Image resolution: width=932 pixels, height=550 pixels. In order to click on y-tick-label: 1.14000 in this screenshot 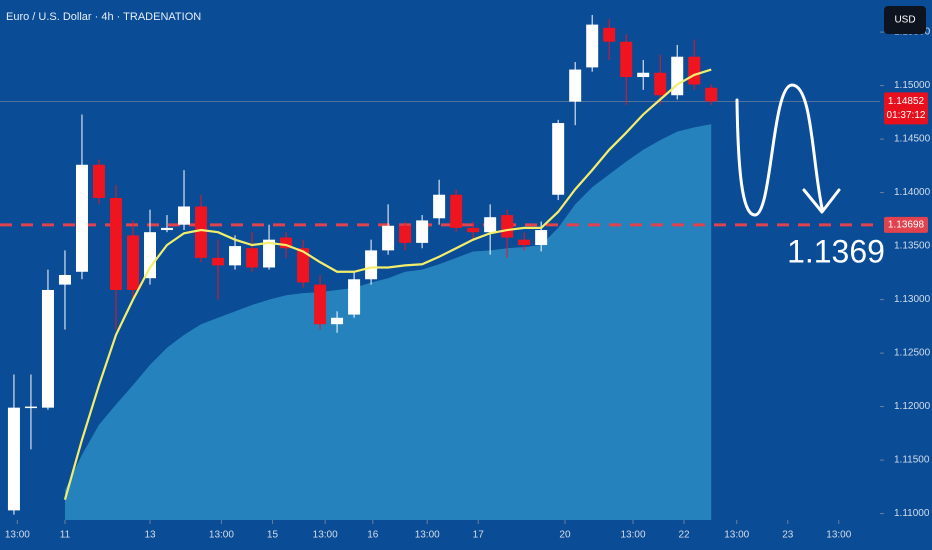, I will do `click(912, 192)`.